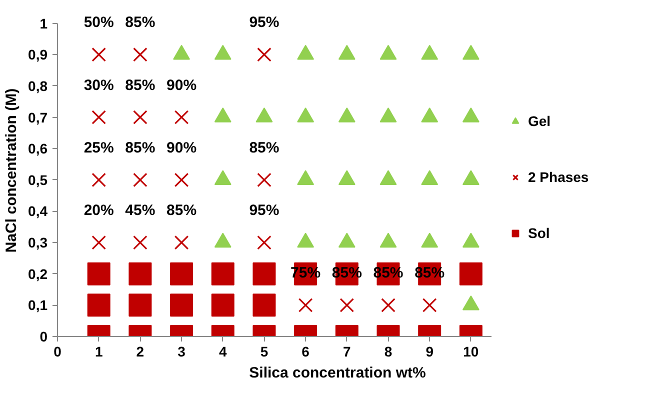  What do you see at coordinates (99, 211) in the screenshot?
I see `annotation: 20%` at bounding box center [99, 211].